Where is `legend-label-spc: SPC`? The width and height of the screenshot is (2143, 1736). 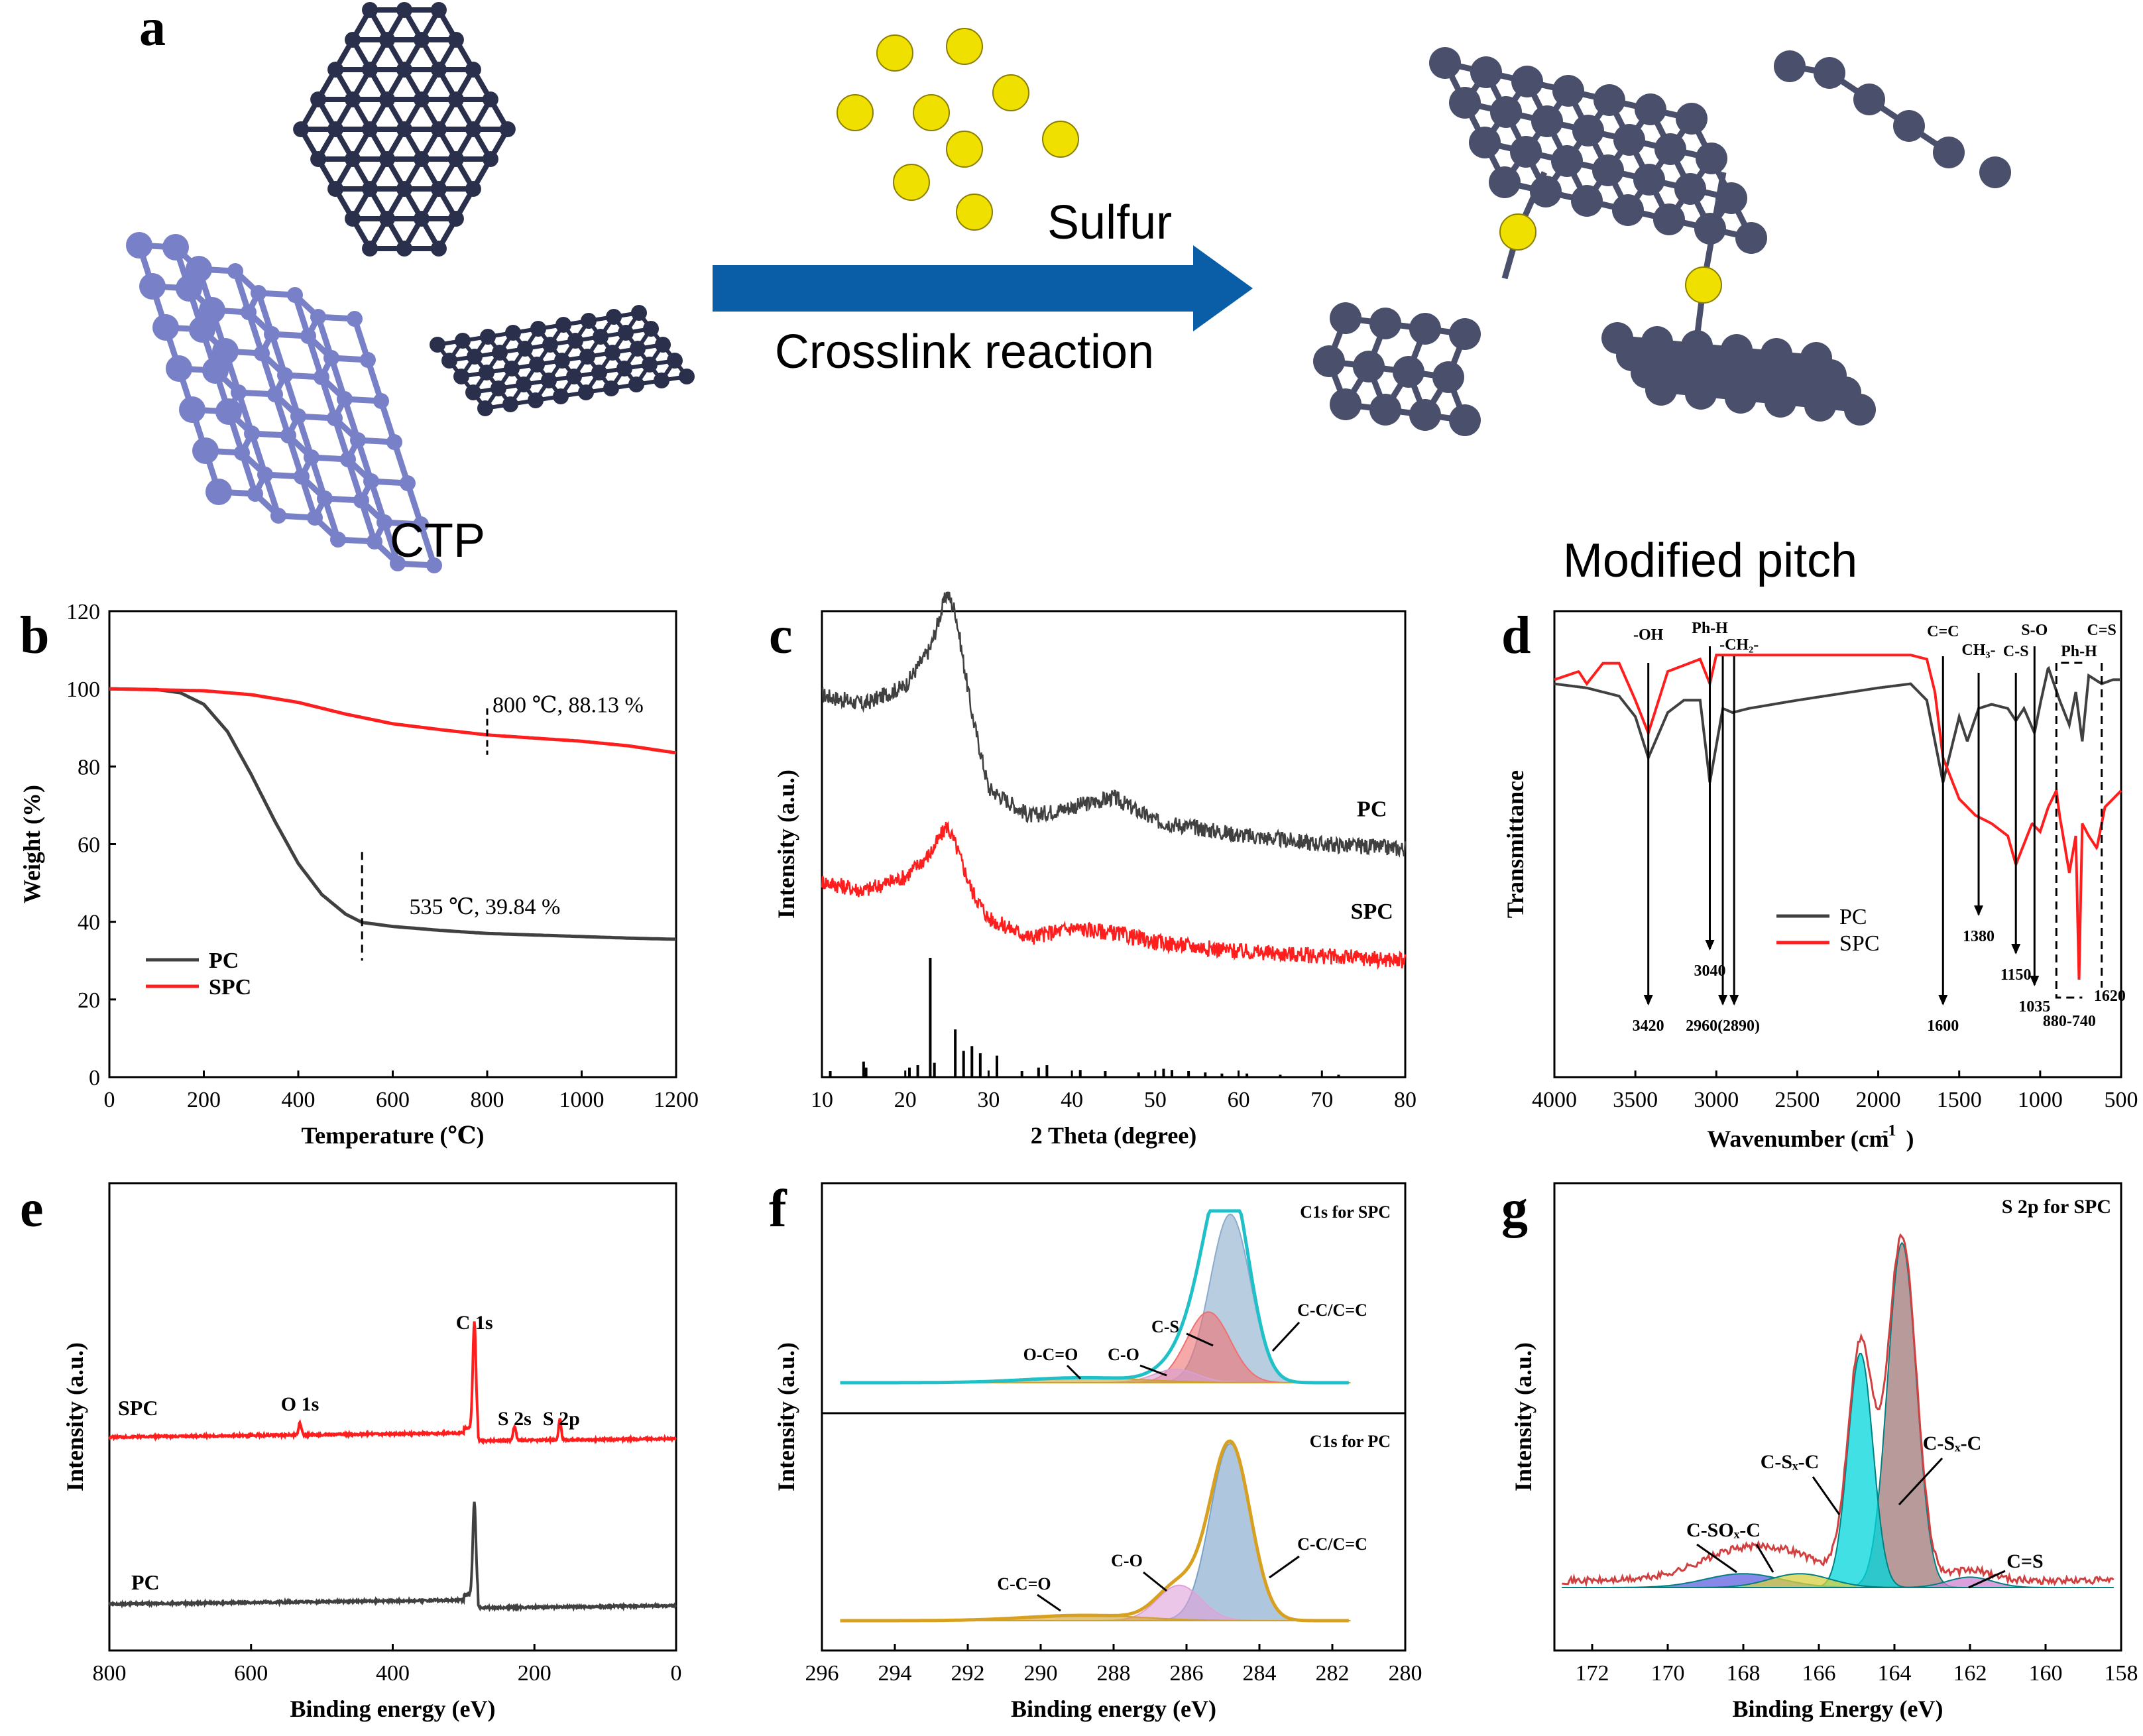
legend-label-spc: SPC is located at coordinates (230, 987).